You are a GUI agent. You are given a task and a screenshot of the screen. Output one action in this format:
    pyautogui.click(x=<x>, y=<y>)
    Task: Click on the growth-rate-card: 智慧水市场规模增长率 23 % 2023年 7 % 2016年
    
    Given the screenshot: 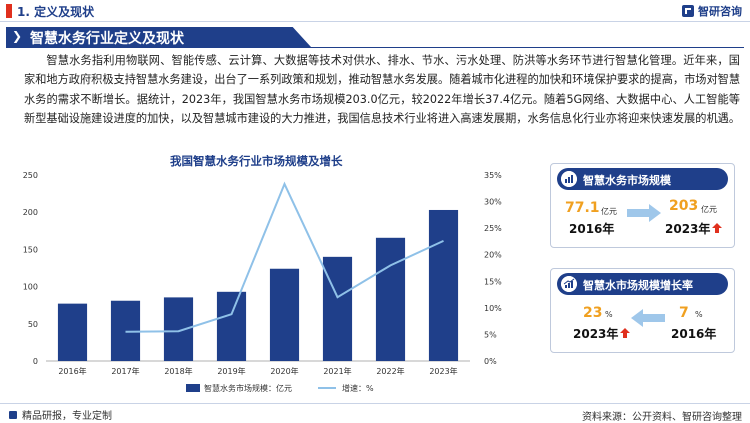 What is the action you would take?
    pyautogui.click(x=642, y=310)
    